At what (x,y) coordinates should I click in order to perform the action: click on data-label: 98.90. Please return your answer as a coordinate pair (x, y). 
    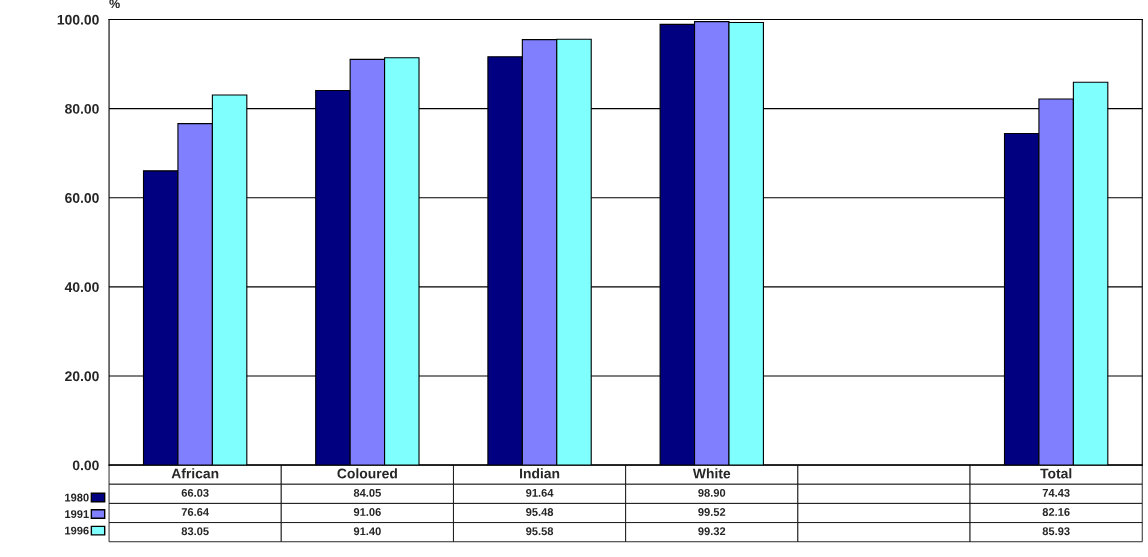
    Looking at the image, I should click on (712, 492).